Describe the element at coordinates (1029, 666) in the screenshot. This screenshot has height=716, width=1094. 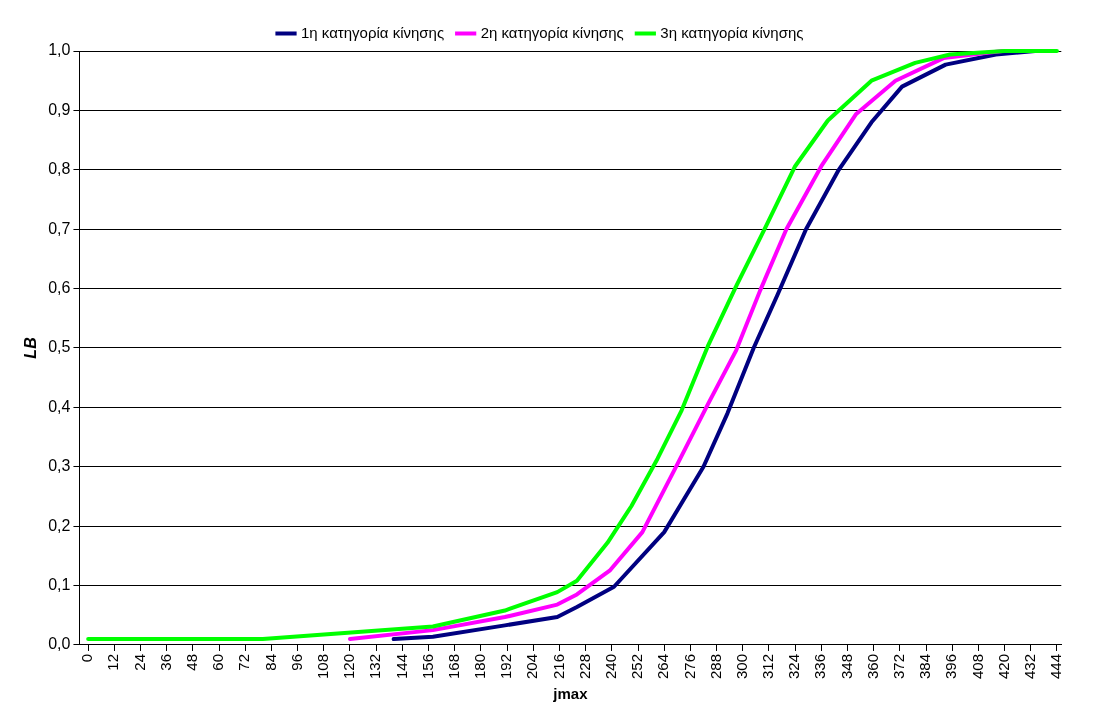
I see `x-tick-label: 432` at that location.